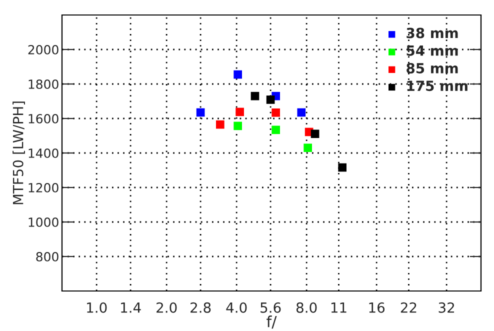  Describe the element at coordinates (43, 84) in the screenshot. I see `y-tick-label: 1800` at that location.